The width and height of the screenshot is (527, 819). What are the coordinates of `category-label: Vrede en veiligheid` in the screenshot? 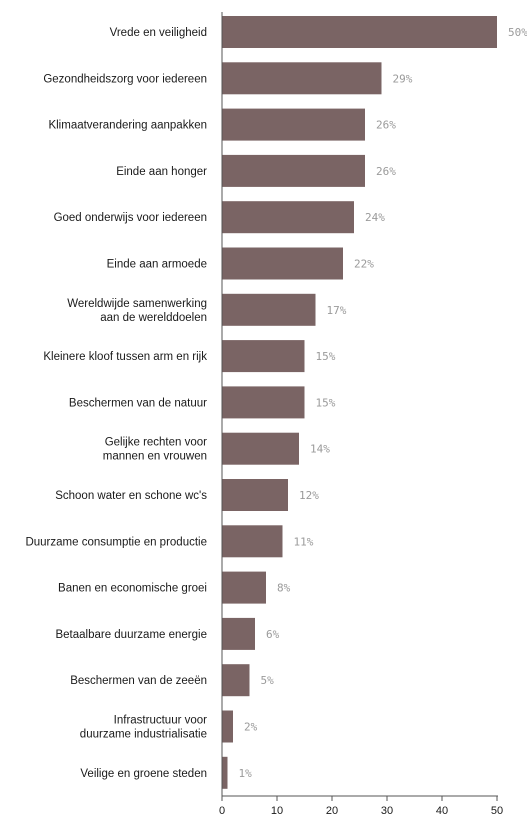 It's located at (158, 33).